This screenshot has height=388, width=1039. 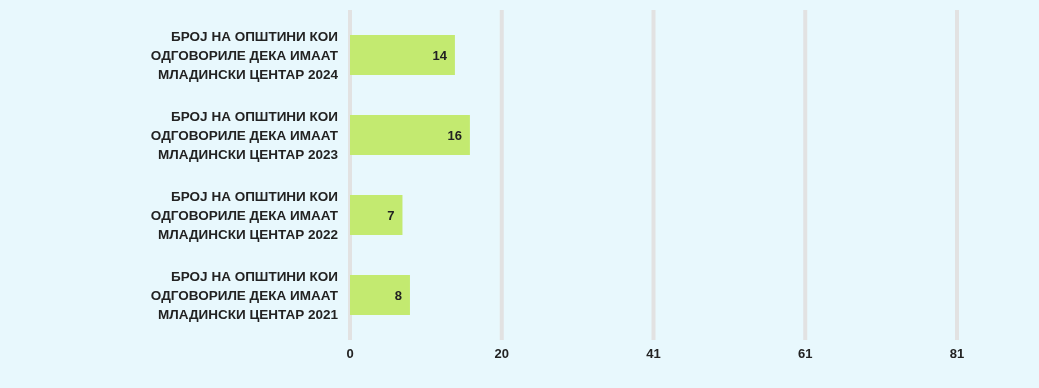 What do you see at coordinates (454, 135) in the screenshot?
I see `data-label: 16` at bounding box center [454, 135].